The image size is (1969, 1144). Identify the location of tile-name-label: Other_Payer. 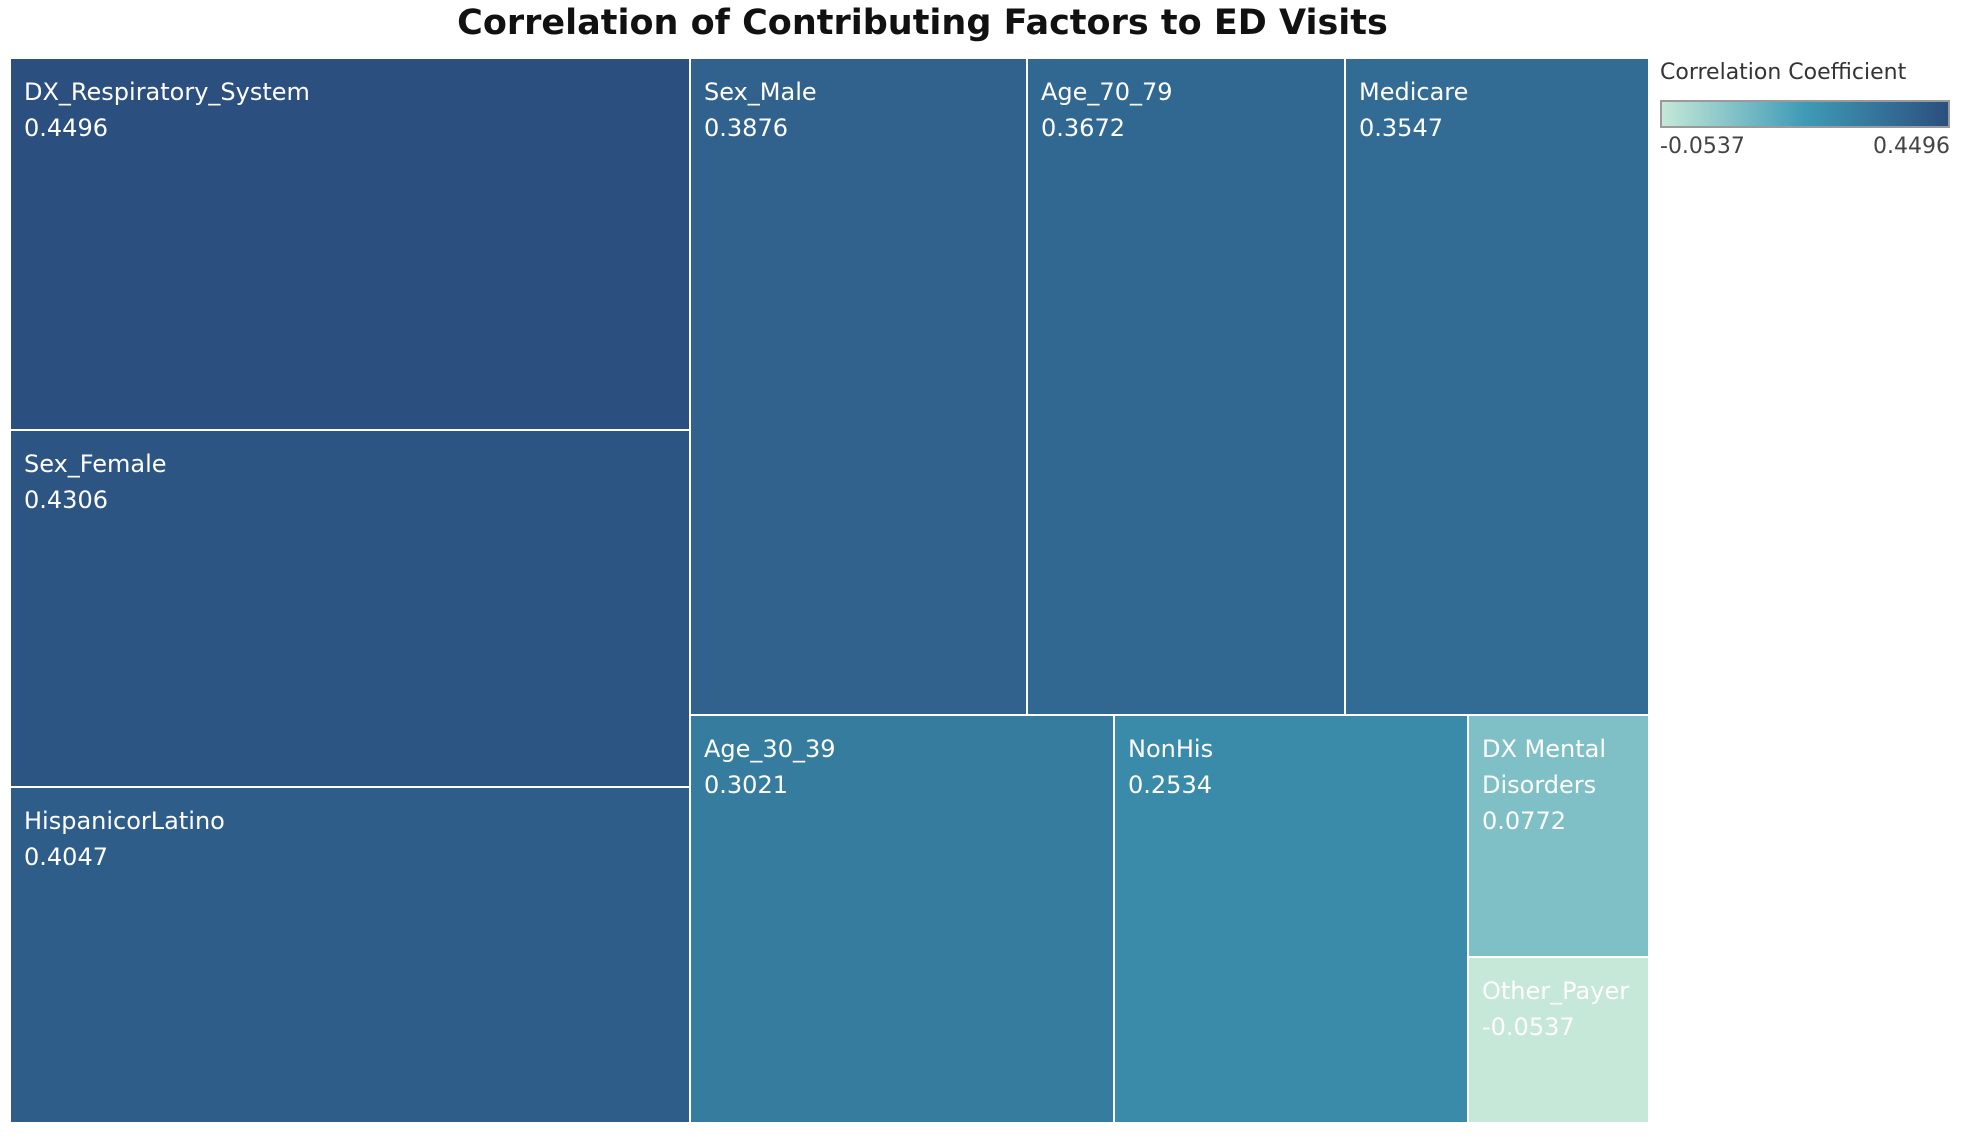
(1555, 991).